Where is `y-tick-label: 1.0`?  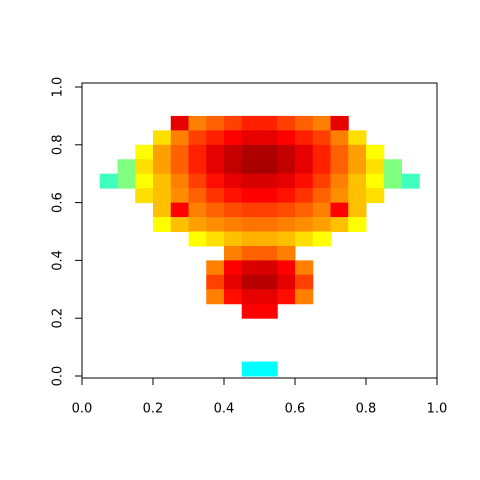
y-tick-label: 1.0 is located at coordinates (58, 87).